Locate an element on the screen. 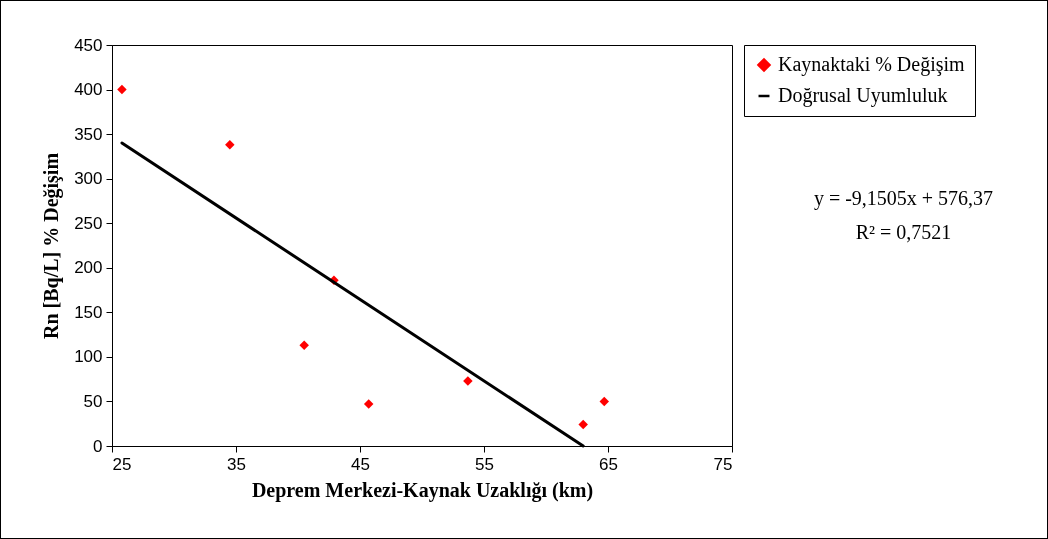  x-tick-label: 45 is located at coordinates (360, 464).